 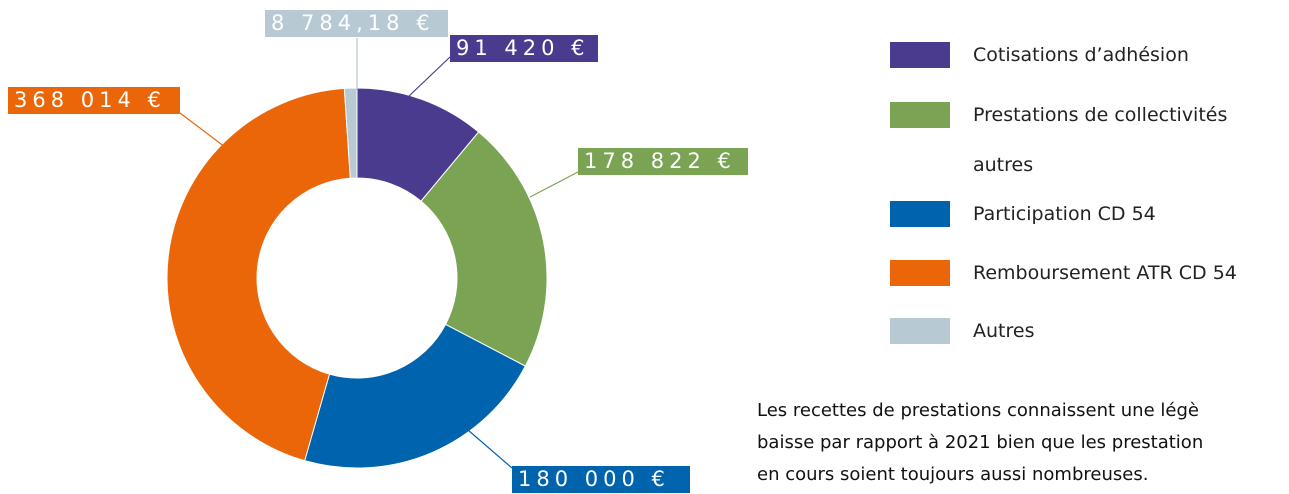 I want to click on legend-label: Remboursement ATR CD 54, so click(x=1105, y=273).